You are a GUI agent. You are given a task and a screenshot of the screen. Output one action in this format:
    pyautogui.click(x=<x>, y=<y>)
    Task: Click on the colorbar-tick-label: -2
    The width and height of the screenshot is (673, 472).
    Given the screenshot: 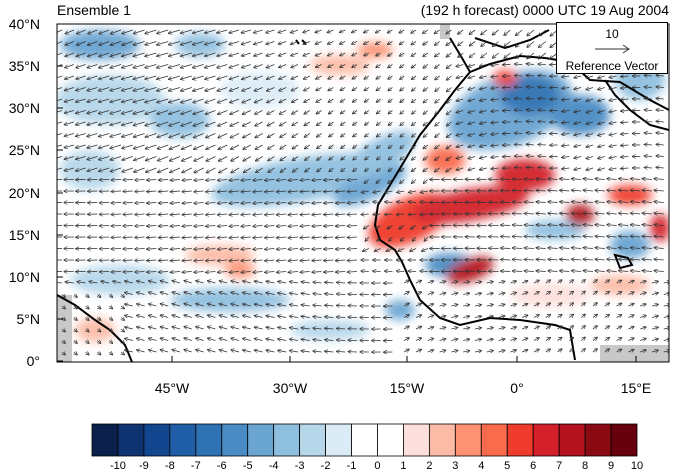 What is the action you would take?
    pyautogui.click(x=326, y=466)
    